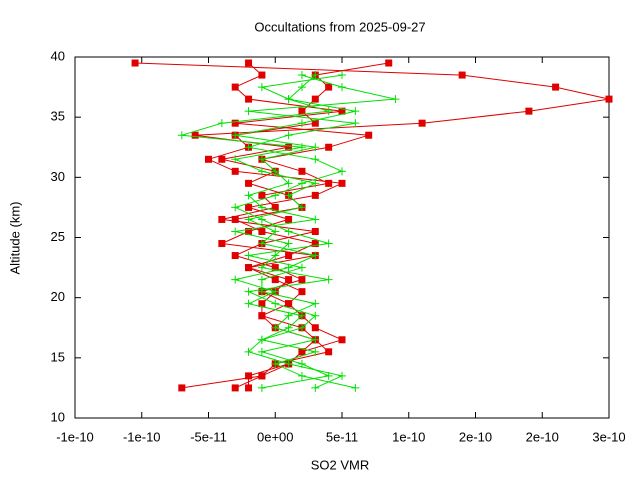 This screenshot has width=640, height=480. I want to click on x-tick-label: 3e-10, so click(608, 436).